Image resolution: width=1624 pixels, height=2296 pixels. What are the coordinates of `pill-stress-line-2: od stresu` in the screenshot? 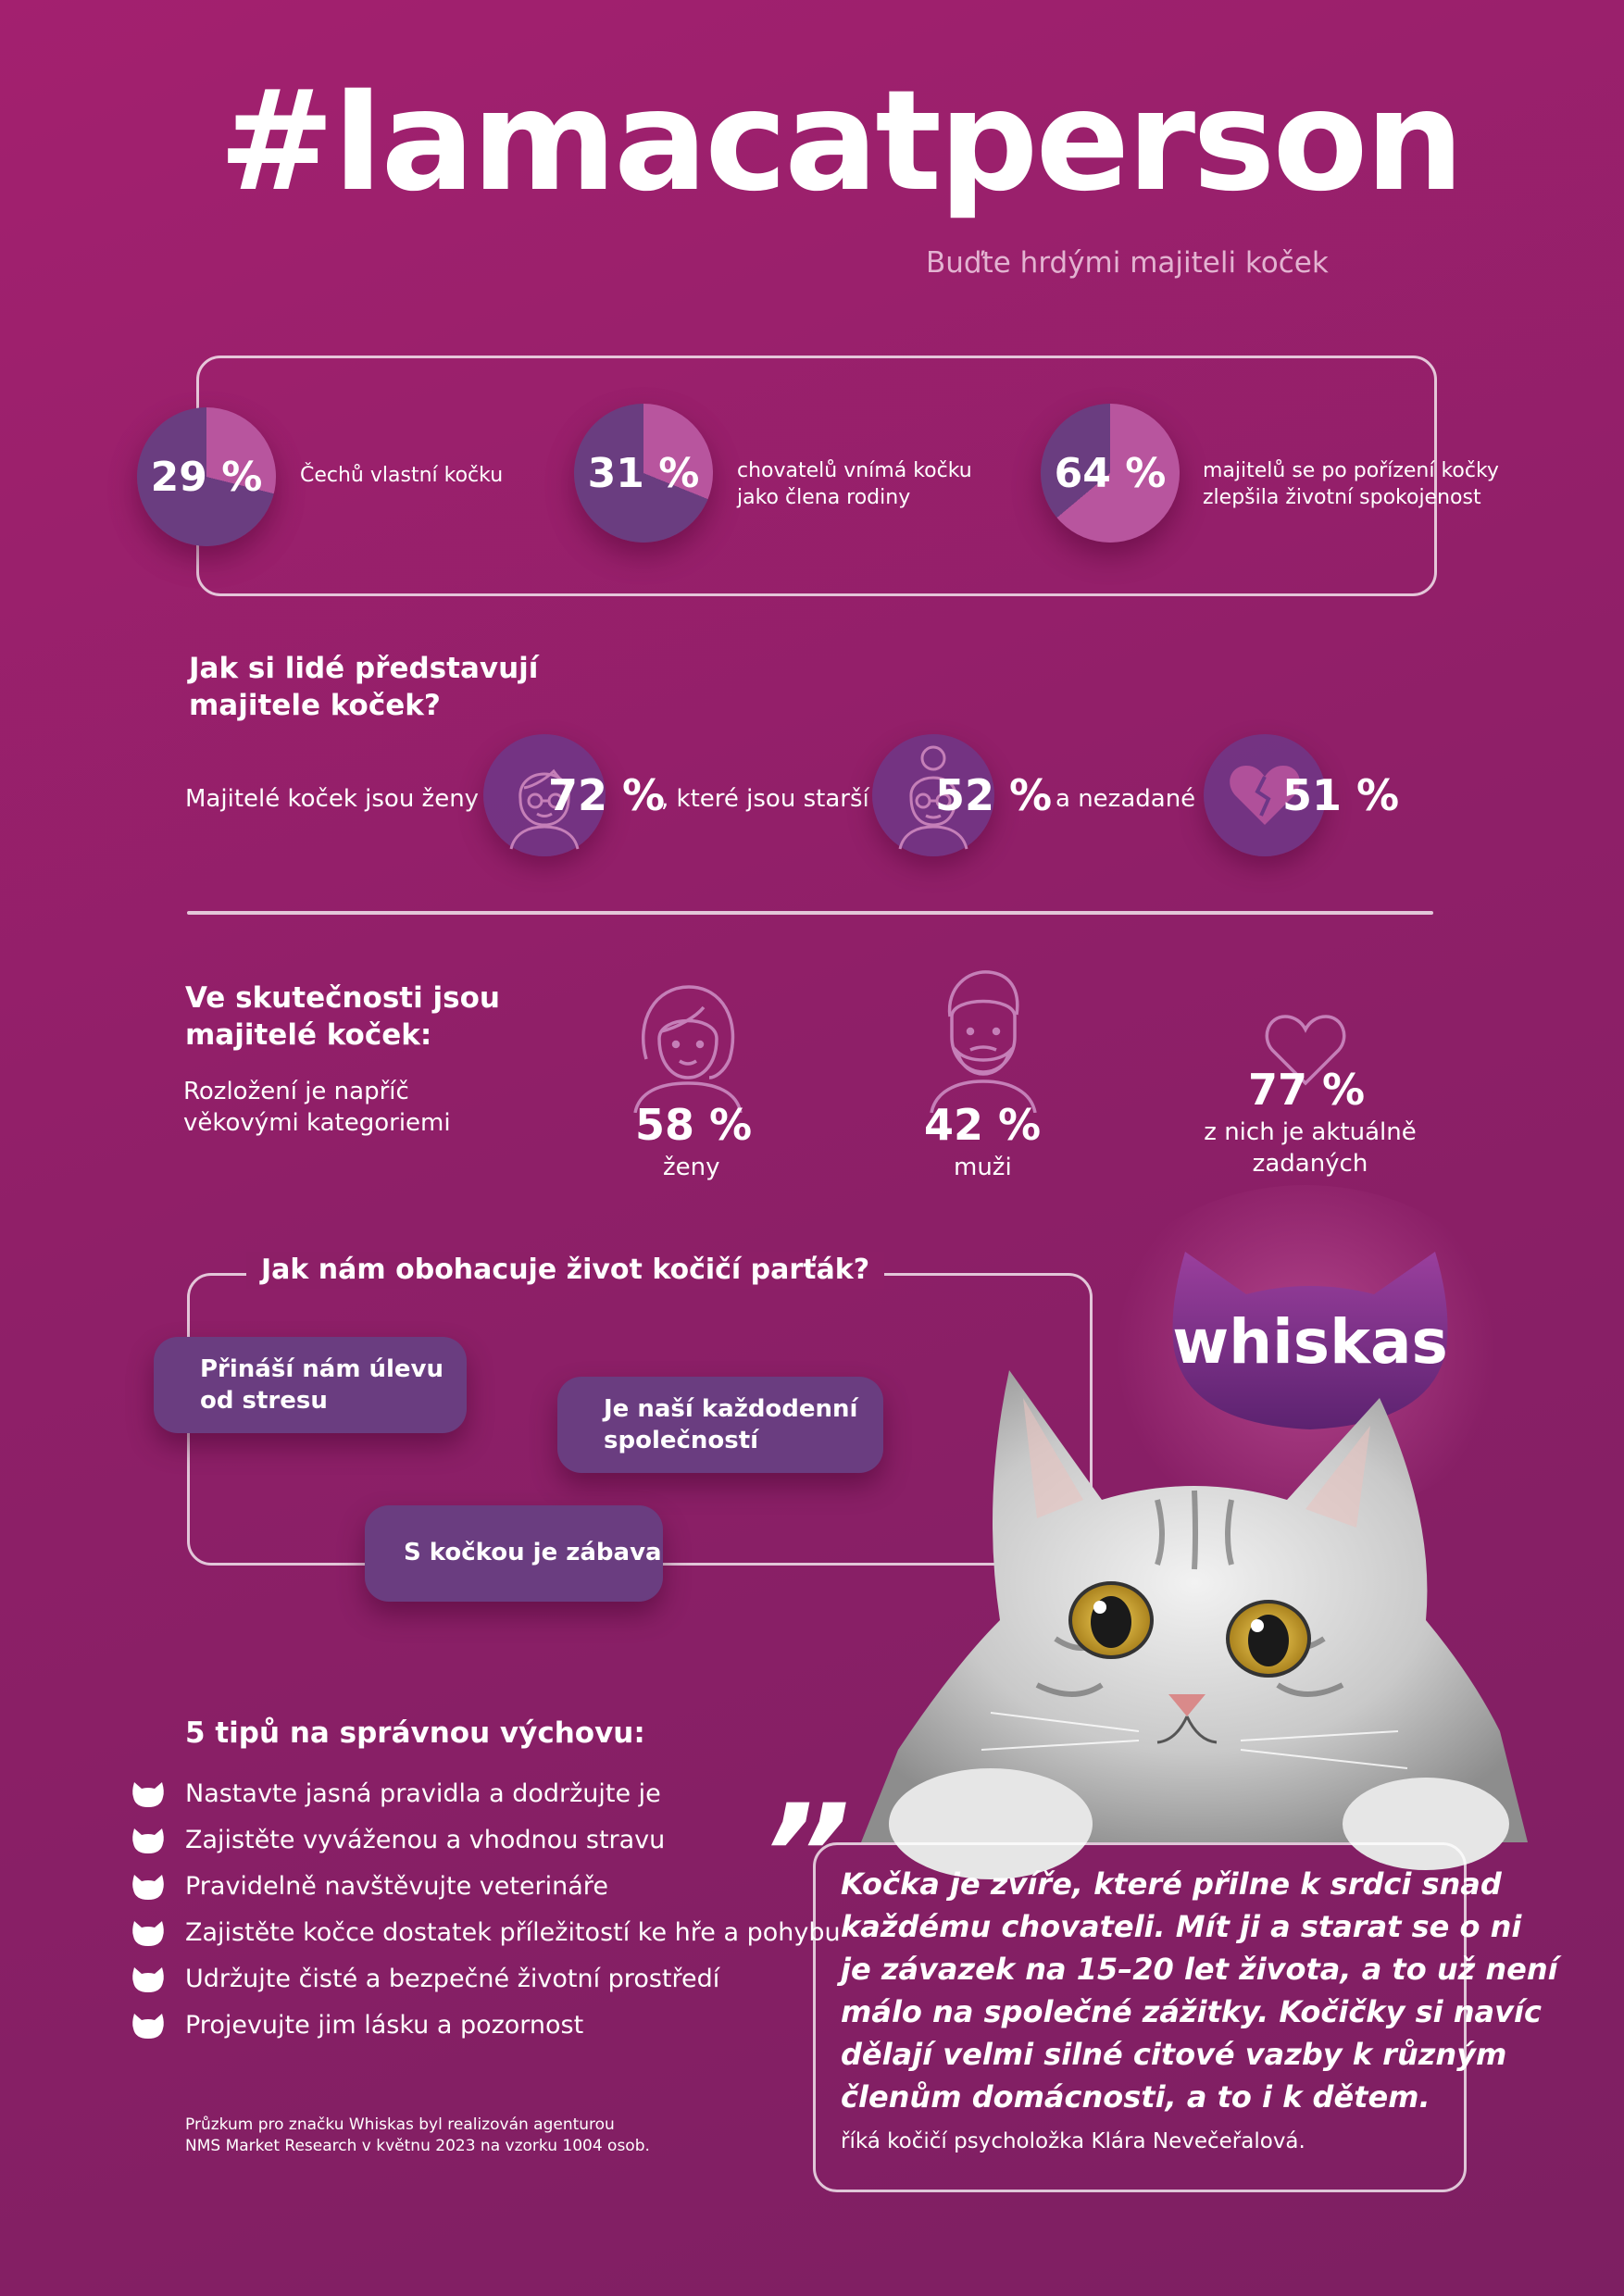 It's located at (264, 1401).